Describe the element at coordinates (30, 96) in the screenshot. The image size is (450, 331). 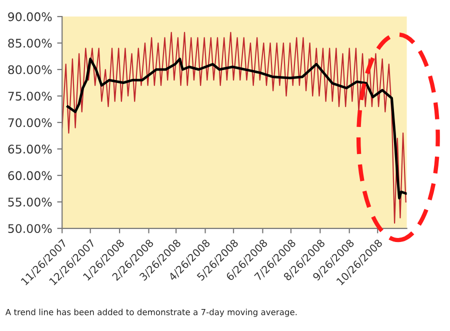
I see `y-tick-label: 75.00%` at that location.